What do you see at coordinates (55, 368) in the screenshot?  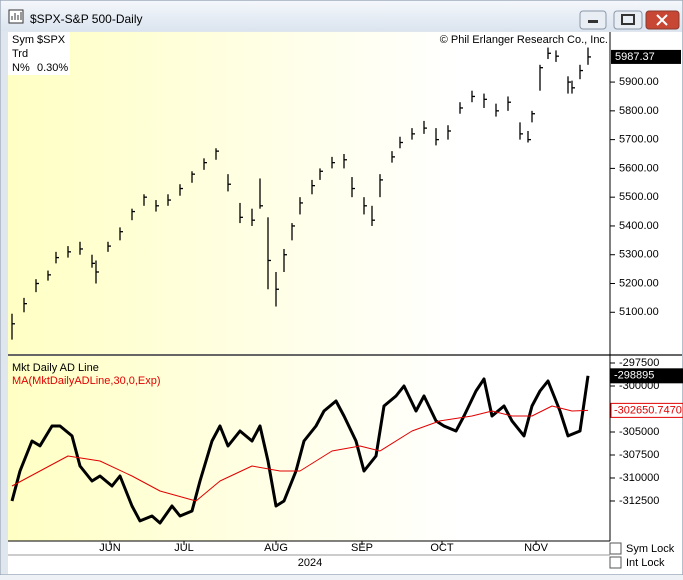 I see `legend-entry: Mkt Daily AD Line` at bounding box center [55, 368].